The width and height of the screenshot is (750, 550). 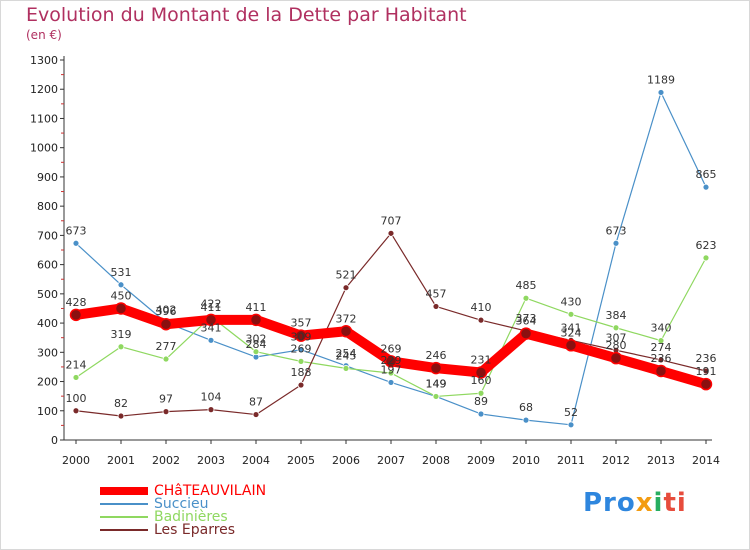 I want to click on y-tick-label: 800, so click(x=47, y=206).